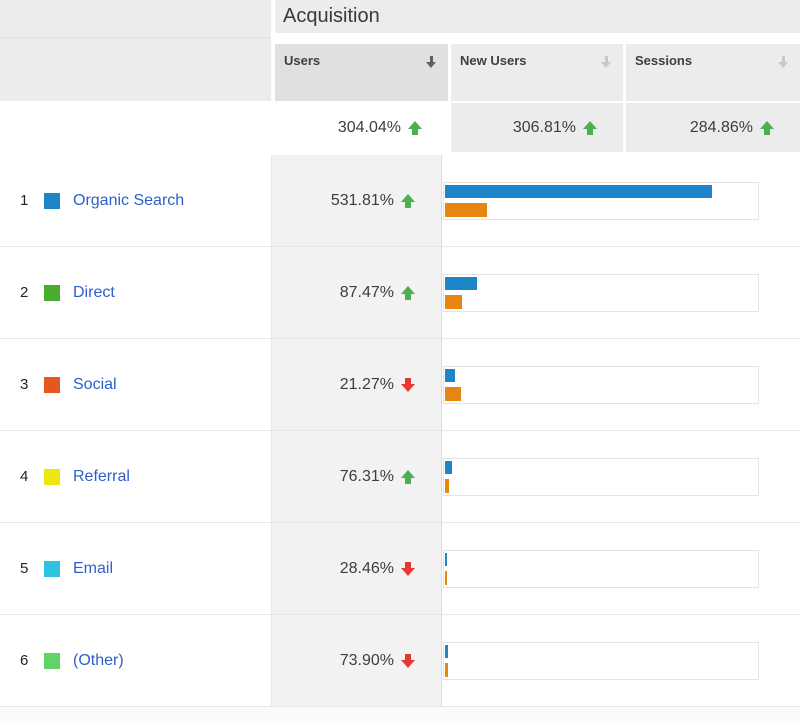 This screenshot has height=721, width=800. Describe the element at coordinates (537, 16) in the screenshot. I see `panel-title: Acquisition` at that location.